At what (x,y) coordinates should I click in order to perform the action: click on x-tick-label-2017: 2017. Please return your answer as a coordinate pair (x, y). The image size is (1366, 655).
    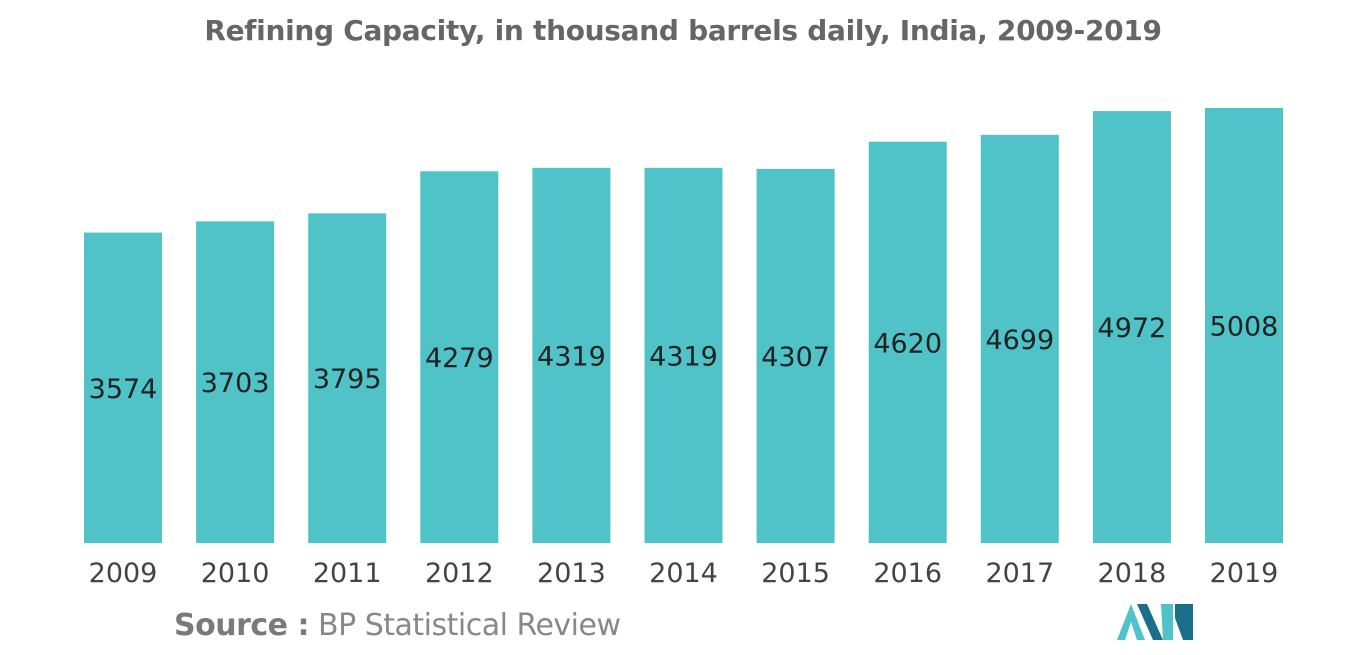
    Looking at the image, I should click on (1019, 573).